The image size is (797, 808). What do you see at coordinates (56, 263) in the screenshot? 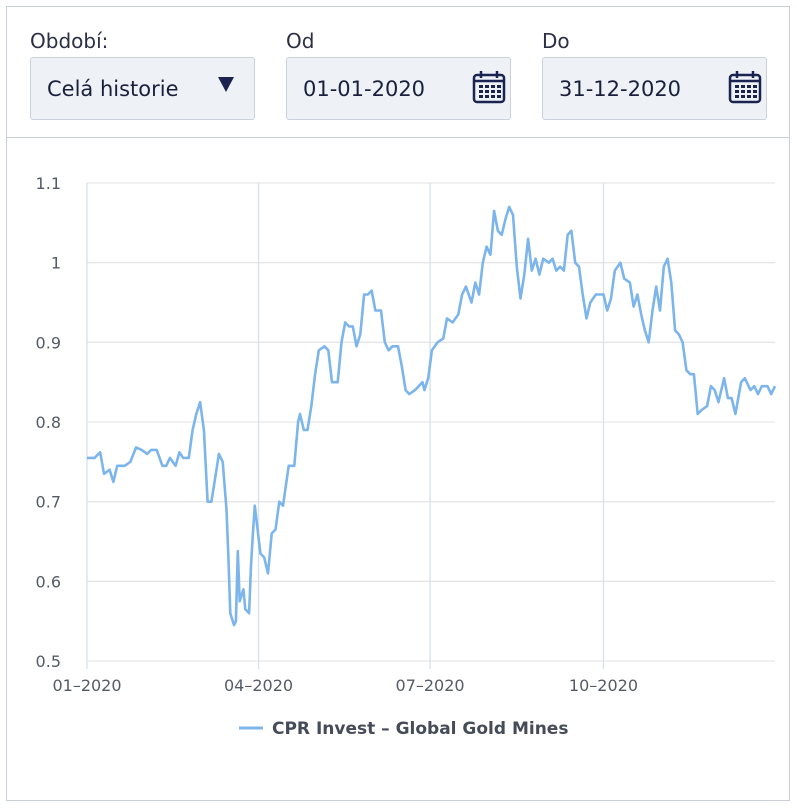
I see `y-tick-label: 1` at bounding box center [56, 263].